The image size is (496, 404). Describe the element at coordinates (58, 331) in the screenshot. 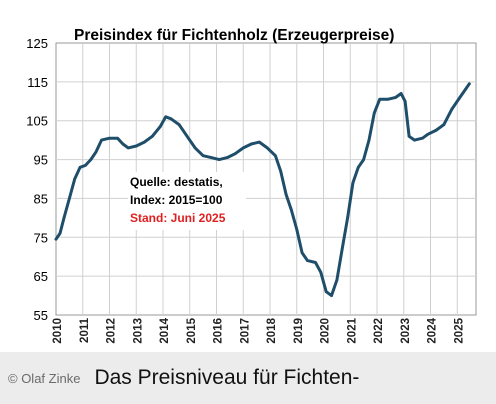

I see `x-tick-label: 2010` at that location.